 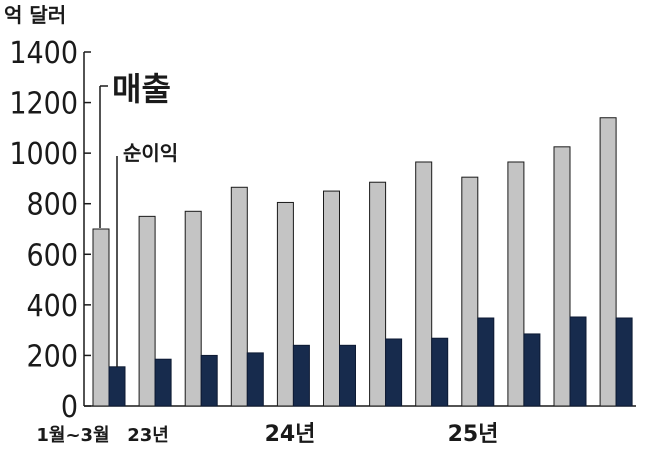 I want to click on y-tick-label: 1200, so click(x=43, y=104).